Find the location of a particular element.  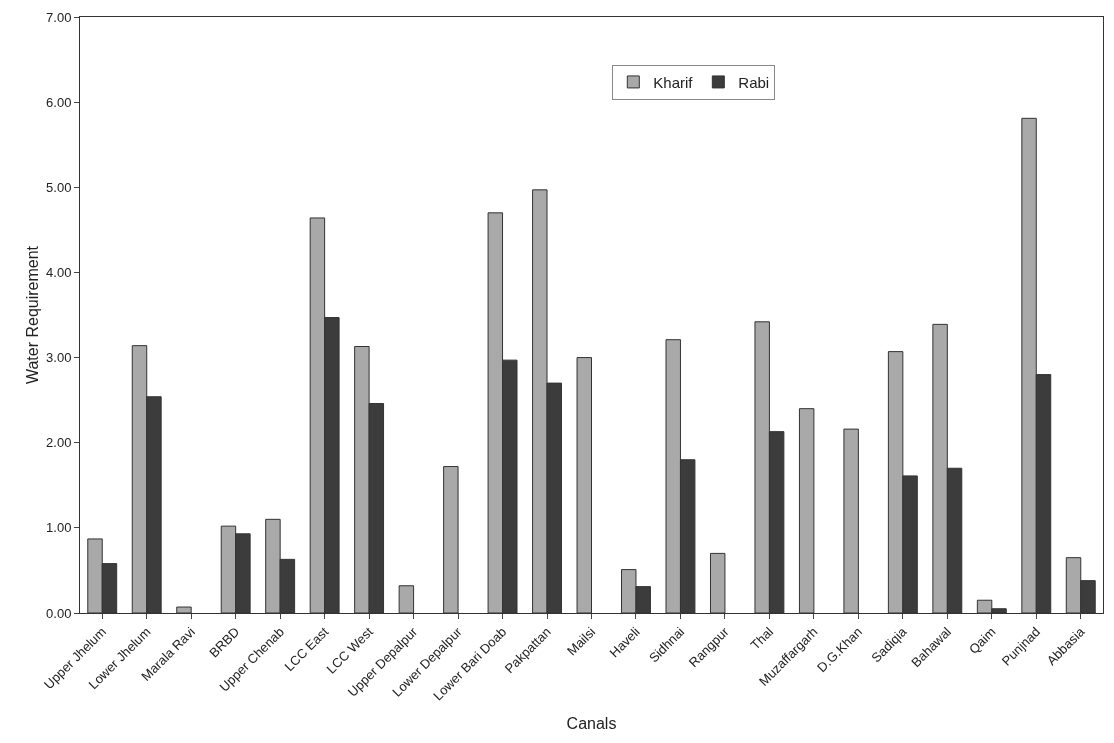

y-tick-label: 0.00 is located at coordinates (59, 613).